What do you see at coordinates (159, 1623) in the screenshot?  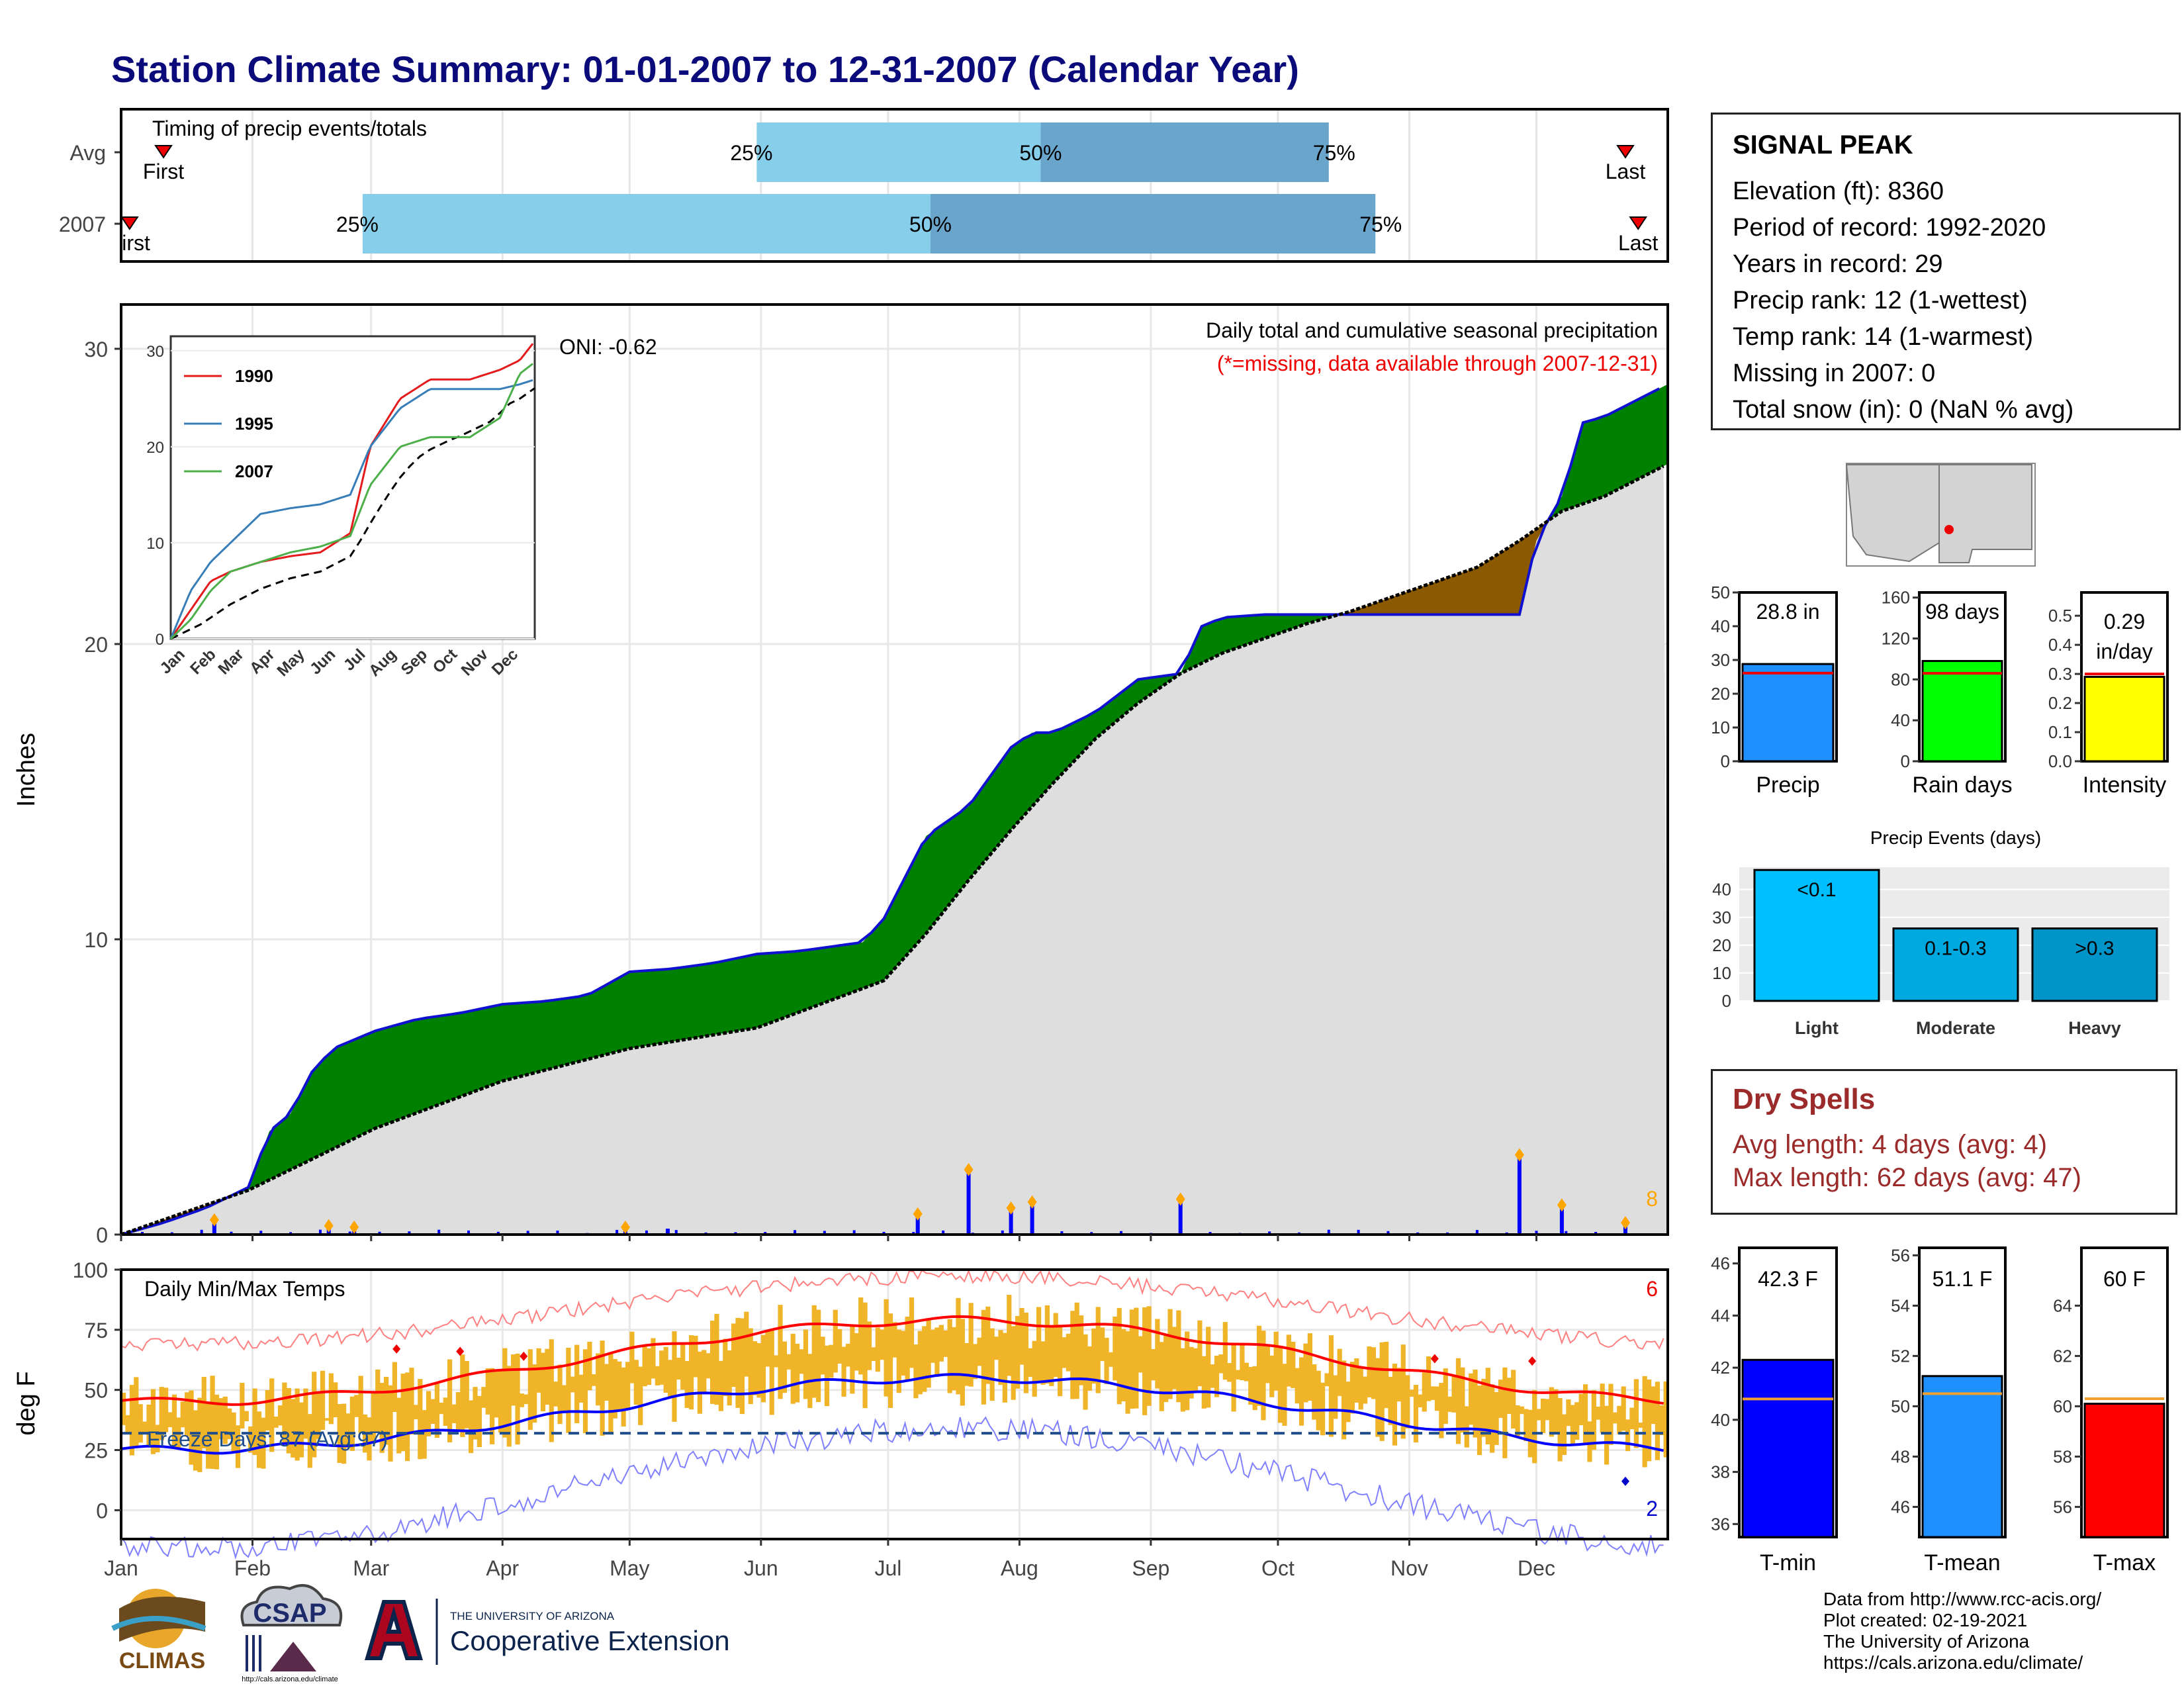 I see `climas-wave-icon` at bounding box center [159, 1623].